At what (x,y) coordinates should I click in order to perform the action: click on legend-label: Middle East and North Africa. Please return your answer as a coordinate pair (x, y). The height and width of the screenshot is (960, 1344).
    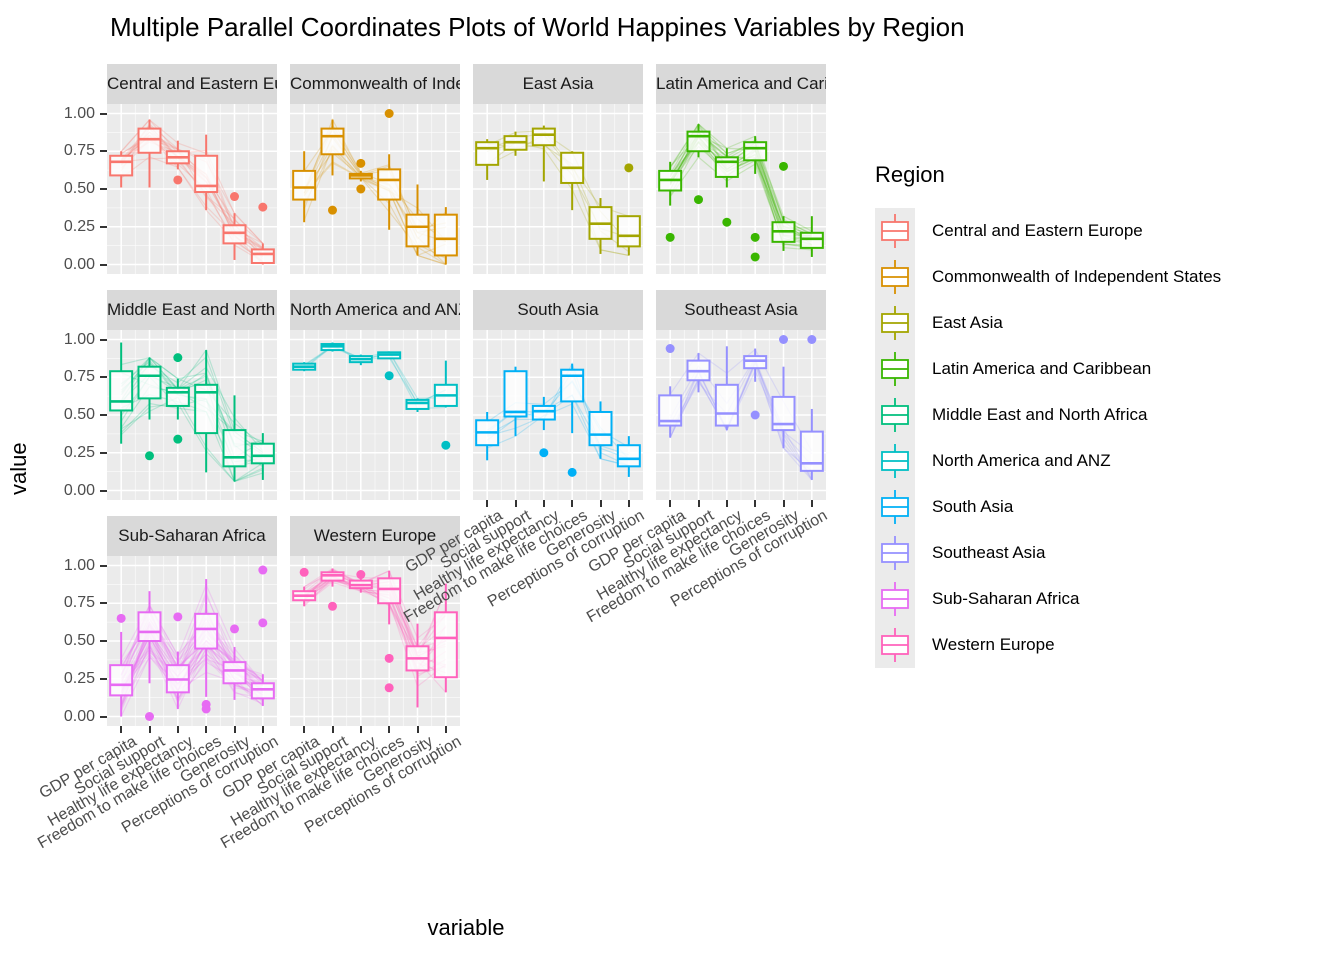
    Looking at the image, I should click on (1040, 414).